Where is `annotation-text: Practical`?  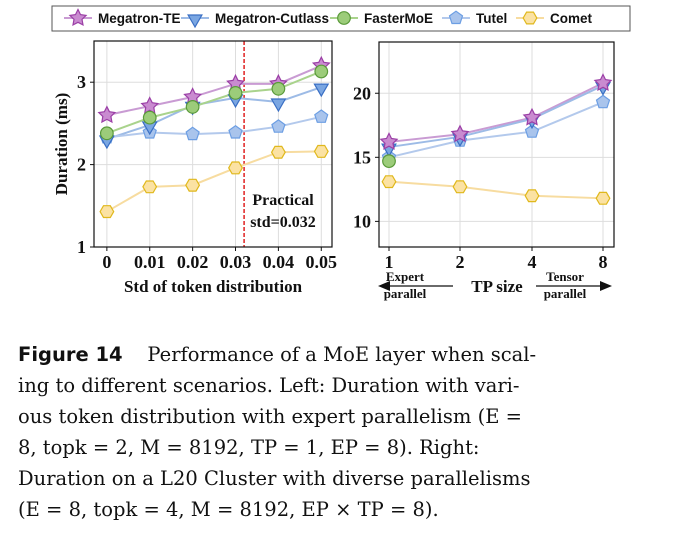 annotation-text: Practical is located at coordinates (283, 200).